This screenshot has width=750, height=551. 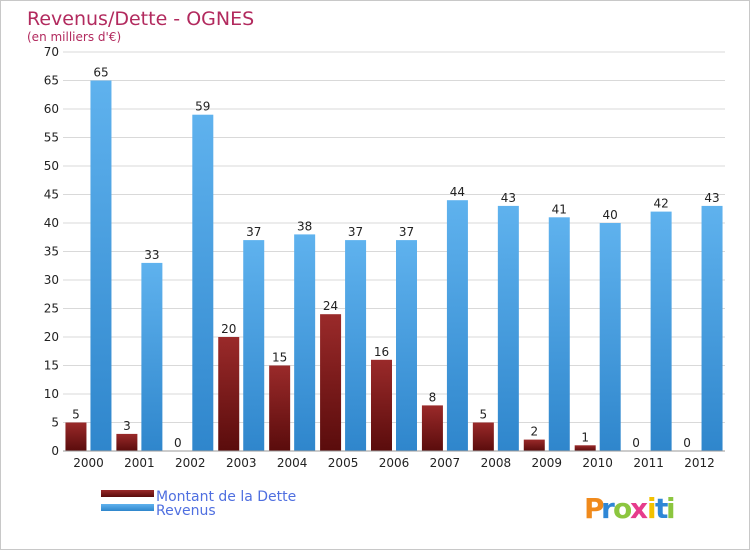 I want to click on x-tick-label: 2011, so click(x=648, y=463).